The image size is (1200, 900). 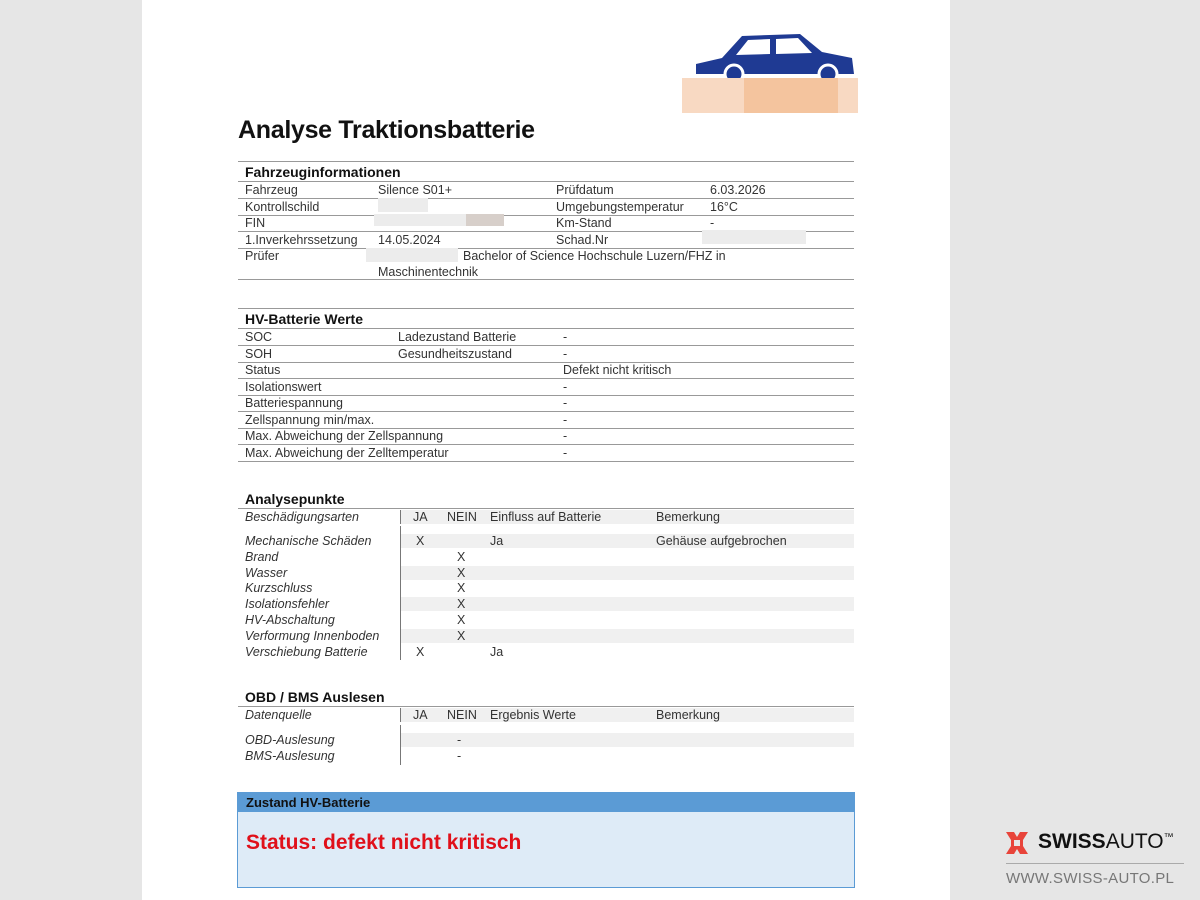 What do you see at coordinates (304, 319) in the screenshot?
I see `section-heading: HV-Batterie Werte` at bounding box center [304, 319].